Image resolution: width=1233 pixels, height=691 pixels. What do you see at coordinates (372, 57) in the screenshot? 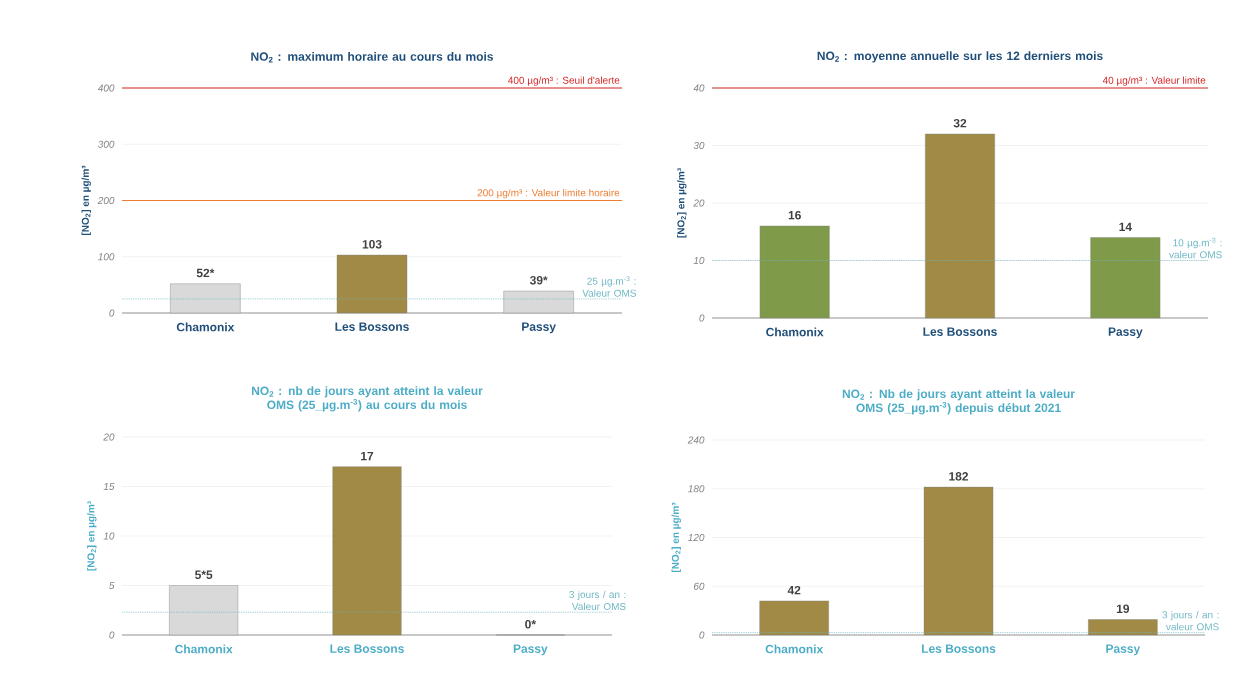
I see `chart-title: NO$_{2}$ : maximum horaire au cours du mois` at bounding box center [372, 57].